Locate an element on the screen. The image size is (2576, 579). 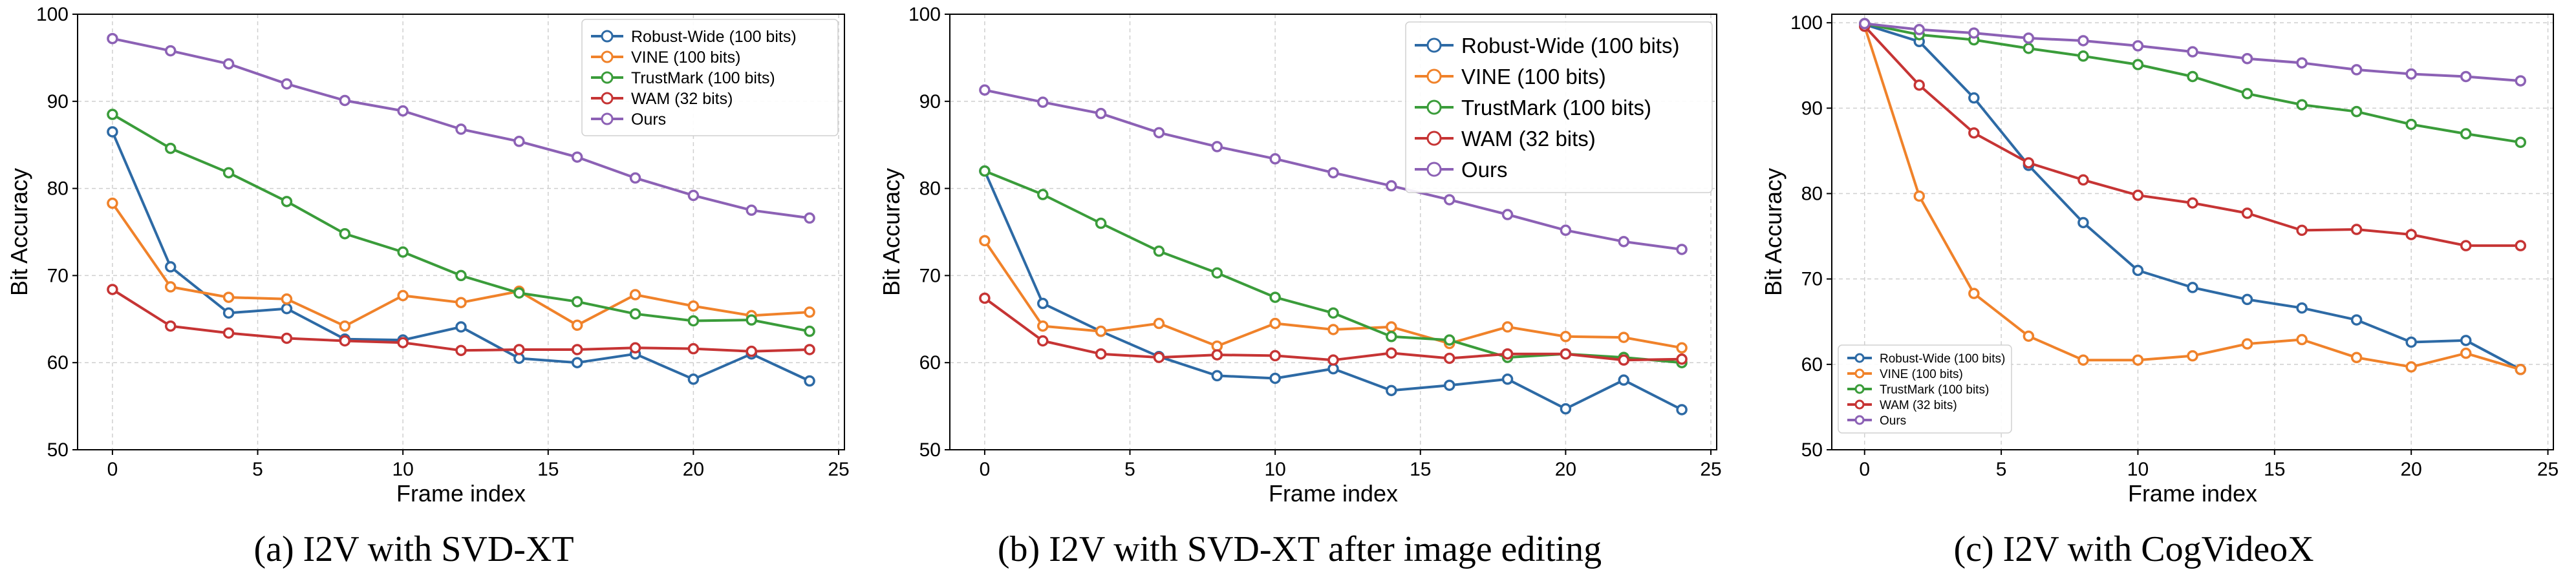
y-tick-label: 60 is located at coordinates (930, 363).